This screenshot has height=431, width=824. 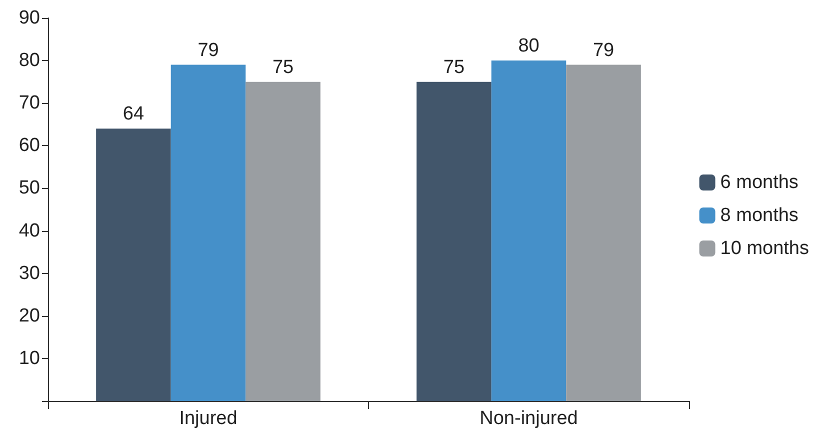 What do you see at coordinates (29, 231) in the screenshot?
I see `y-tick-label: 40` at bounding box center [29, 231].